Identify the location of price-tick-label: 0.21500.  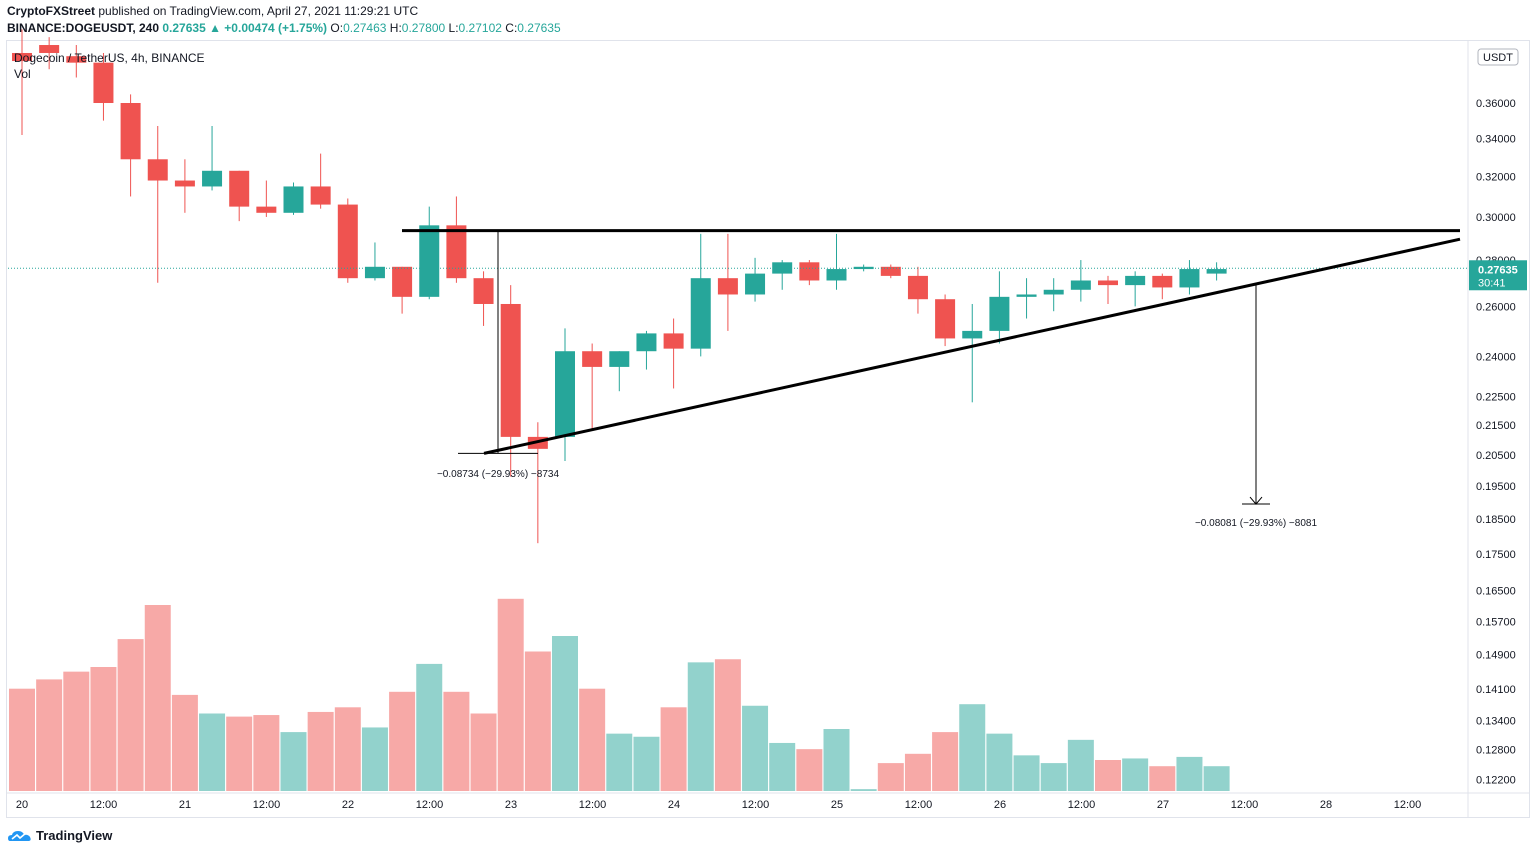
(1496, 426).